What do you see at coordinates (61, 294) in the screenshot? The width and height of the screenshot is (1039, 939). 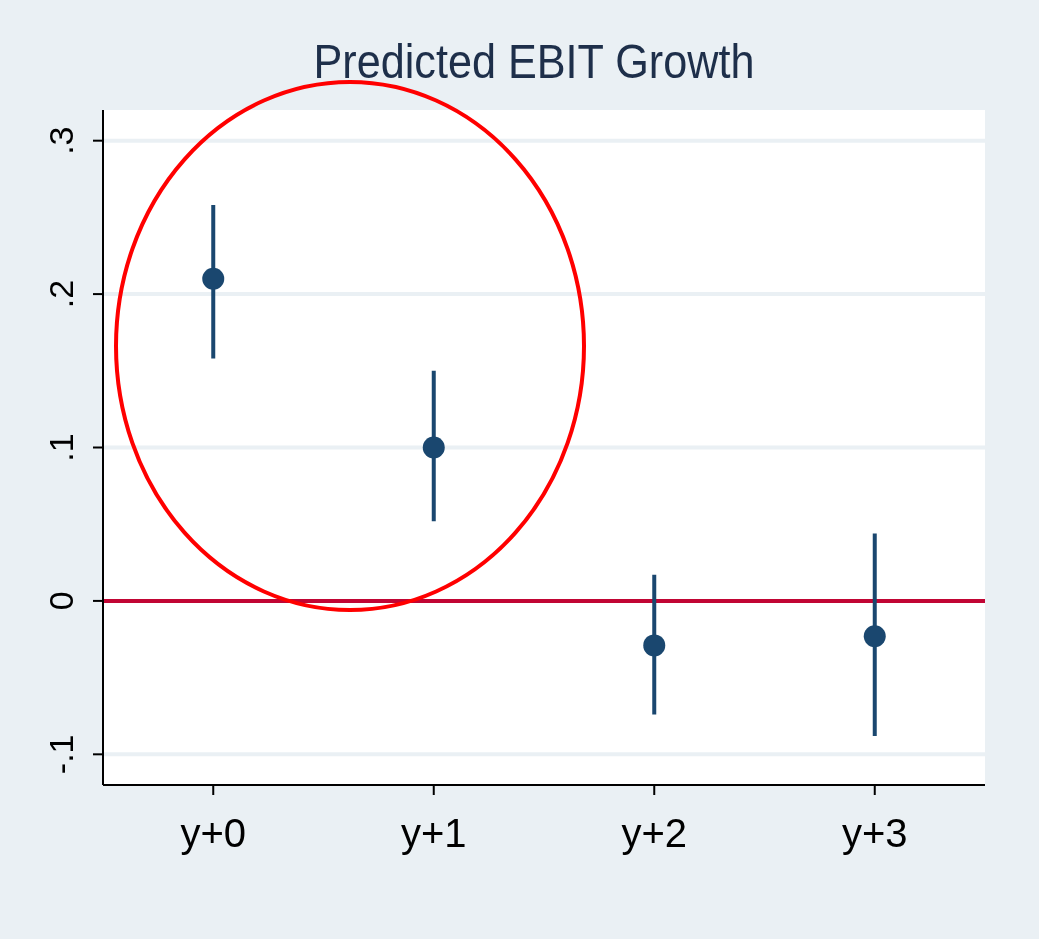 I see `y-tick-label: .2` at bounding box center [61, 294].